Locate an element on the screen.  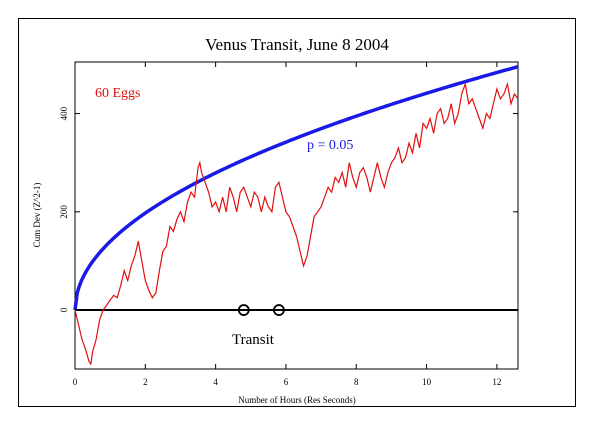
y-axis-label: Cum Dev (Z^2-1) is located at coordinates (37, 215).